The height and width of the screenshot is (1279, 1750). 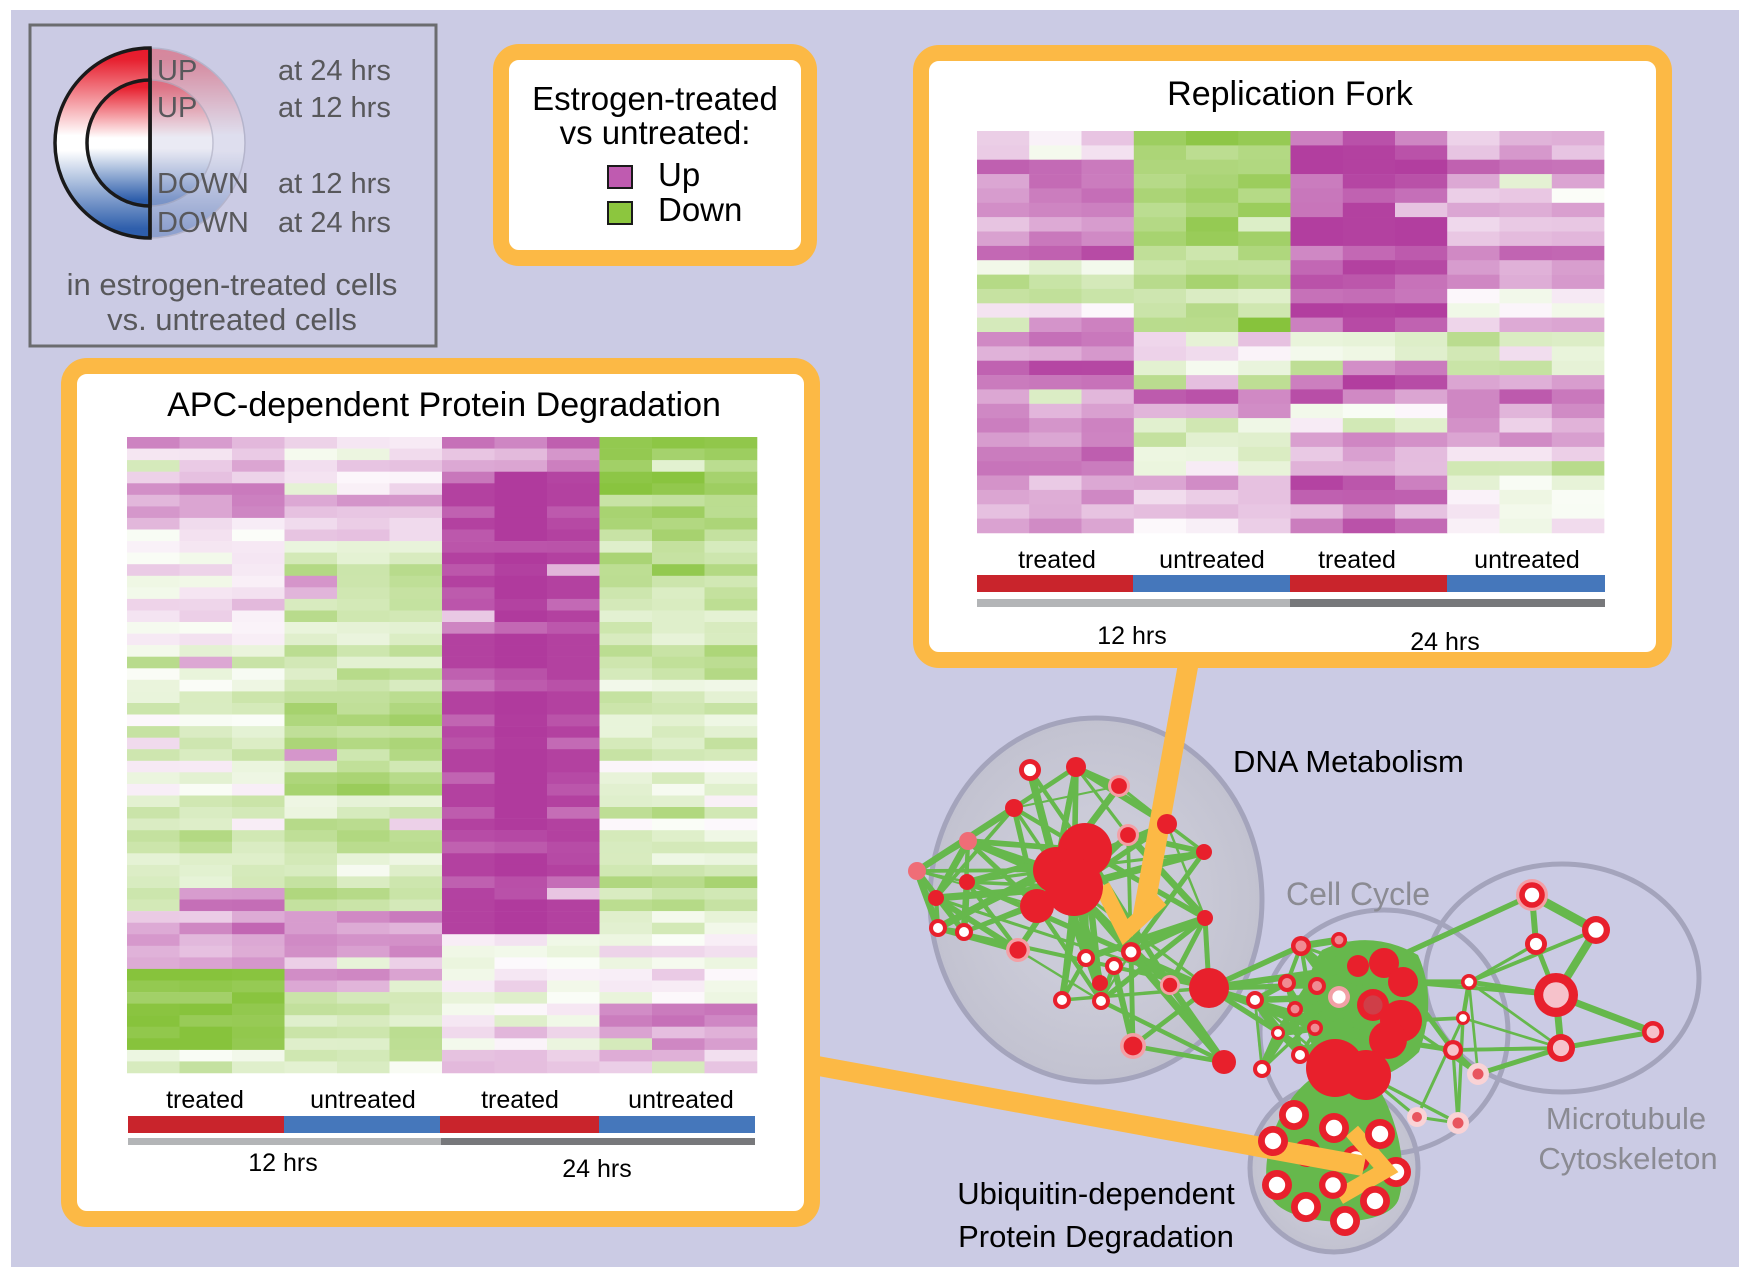 I want to click on svg-text: Ubiquitin-dependent, so click(x=1096, y=1193).